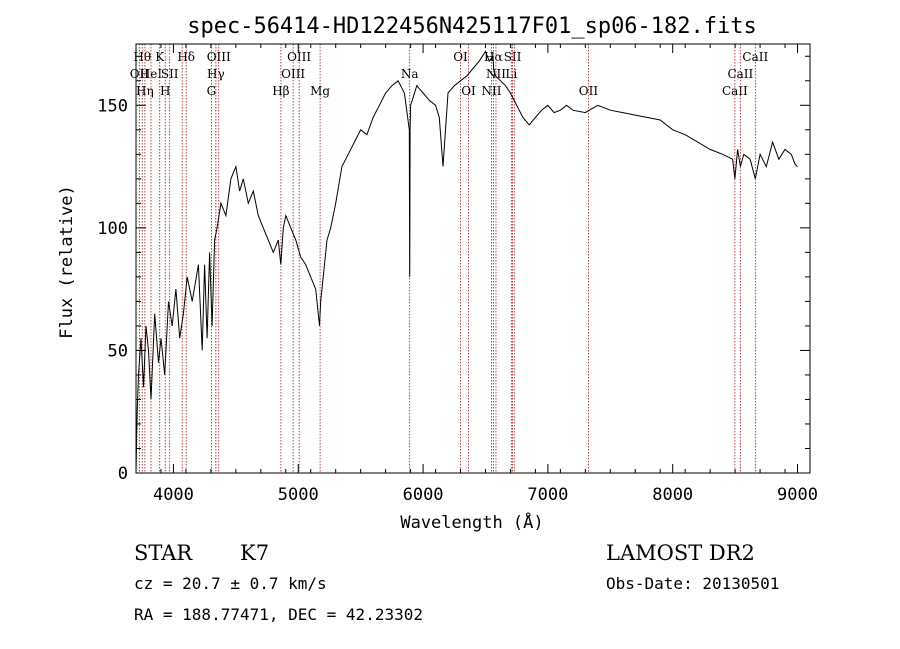 The width and height of the screenshot is (900, 649). I want to click on marker-label-11: OIII, so click(219, 57).